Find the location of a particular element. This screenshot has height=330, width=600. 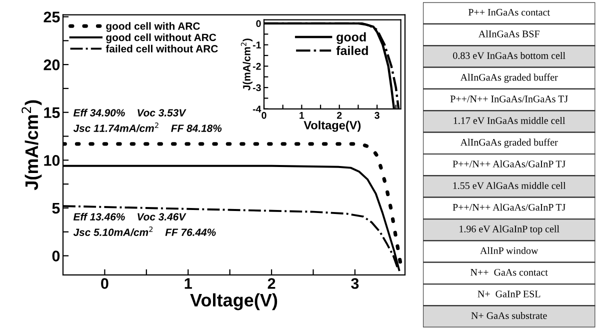

legend-label: good cell without ARC is located at coordinates (161, 38).